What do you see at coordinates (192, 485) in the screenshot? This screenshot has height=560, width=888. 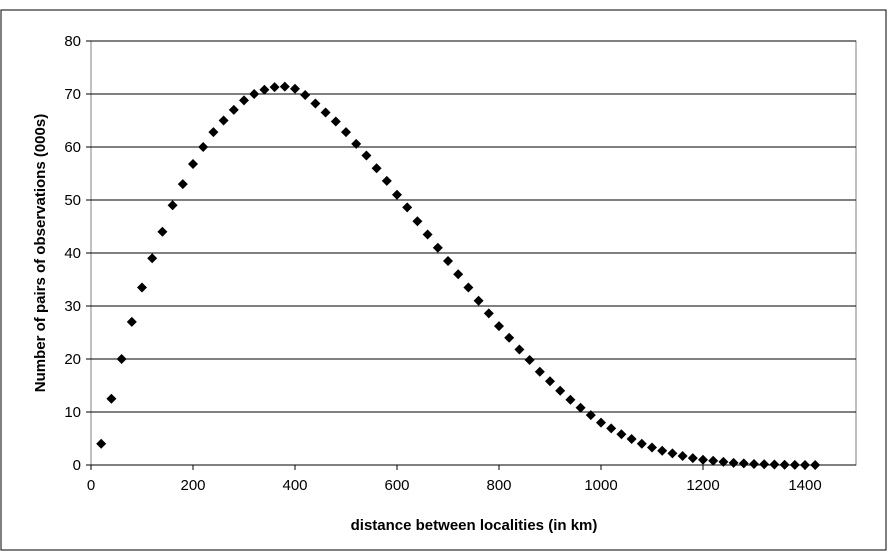 I see `x-tick-label: 200` at bounding box center [192, 485].